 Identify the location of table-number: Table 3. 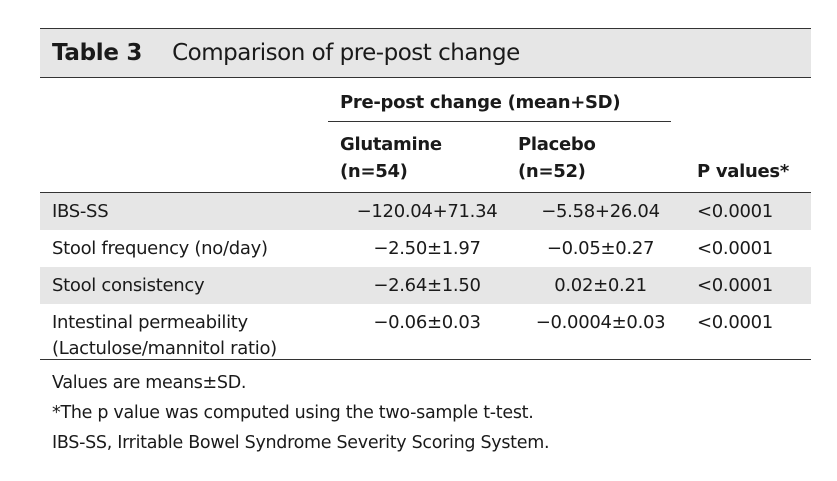
(97, 53).